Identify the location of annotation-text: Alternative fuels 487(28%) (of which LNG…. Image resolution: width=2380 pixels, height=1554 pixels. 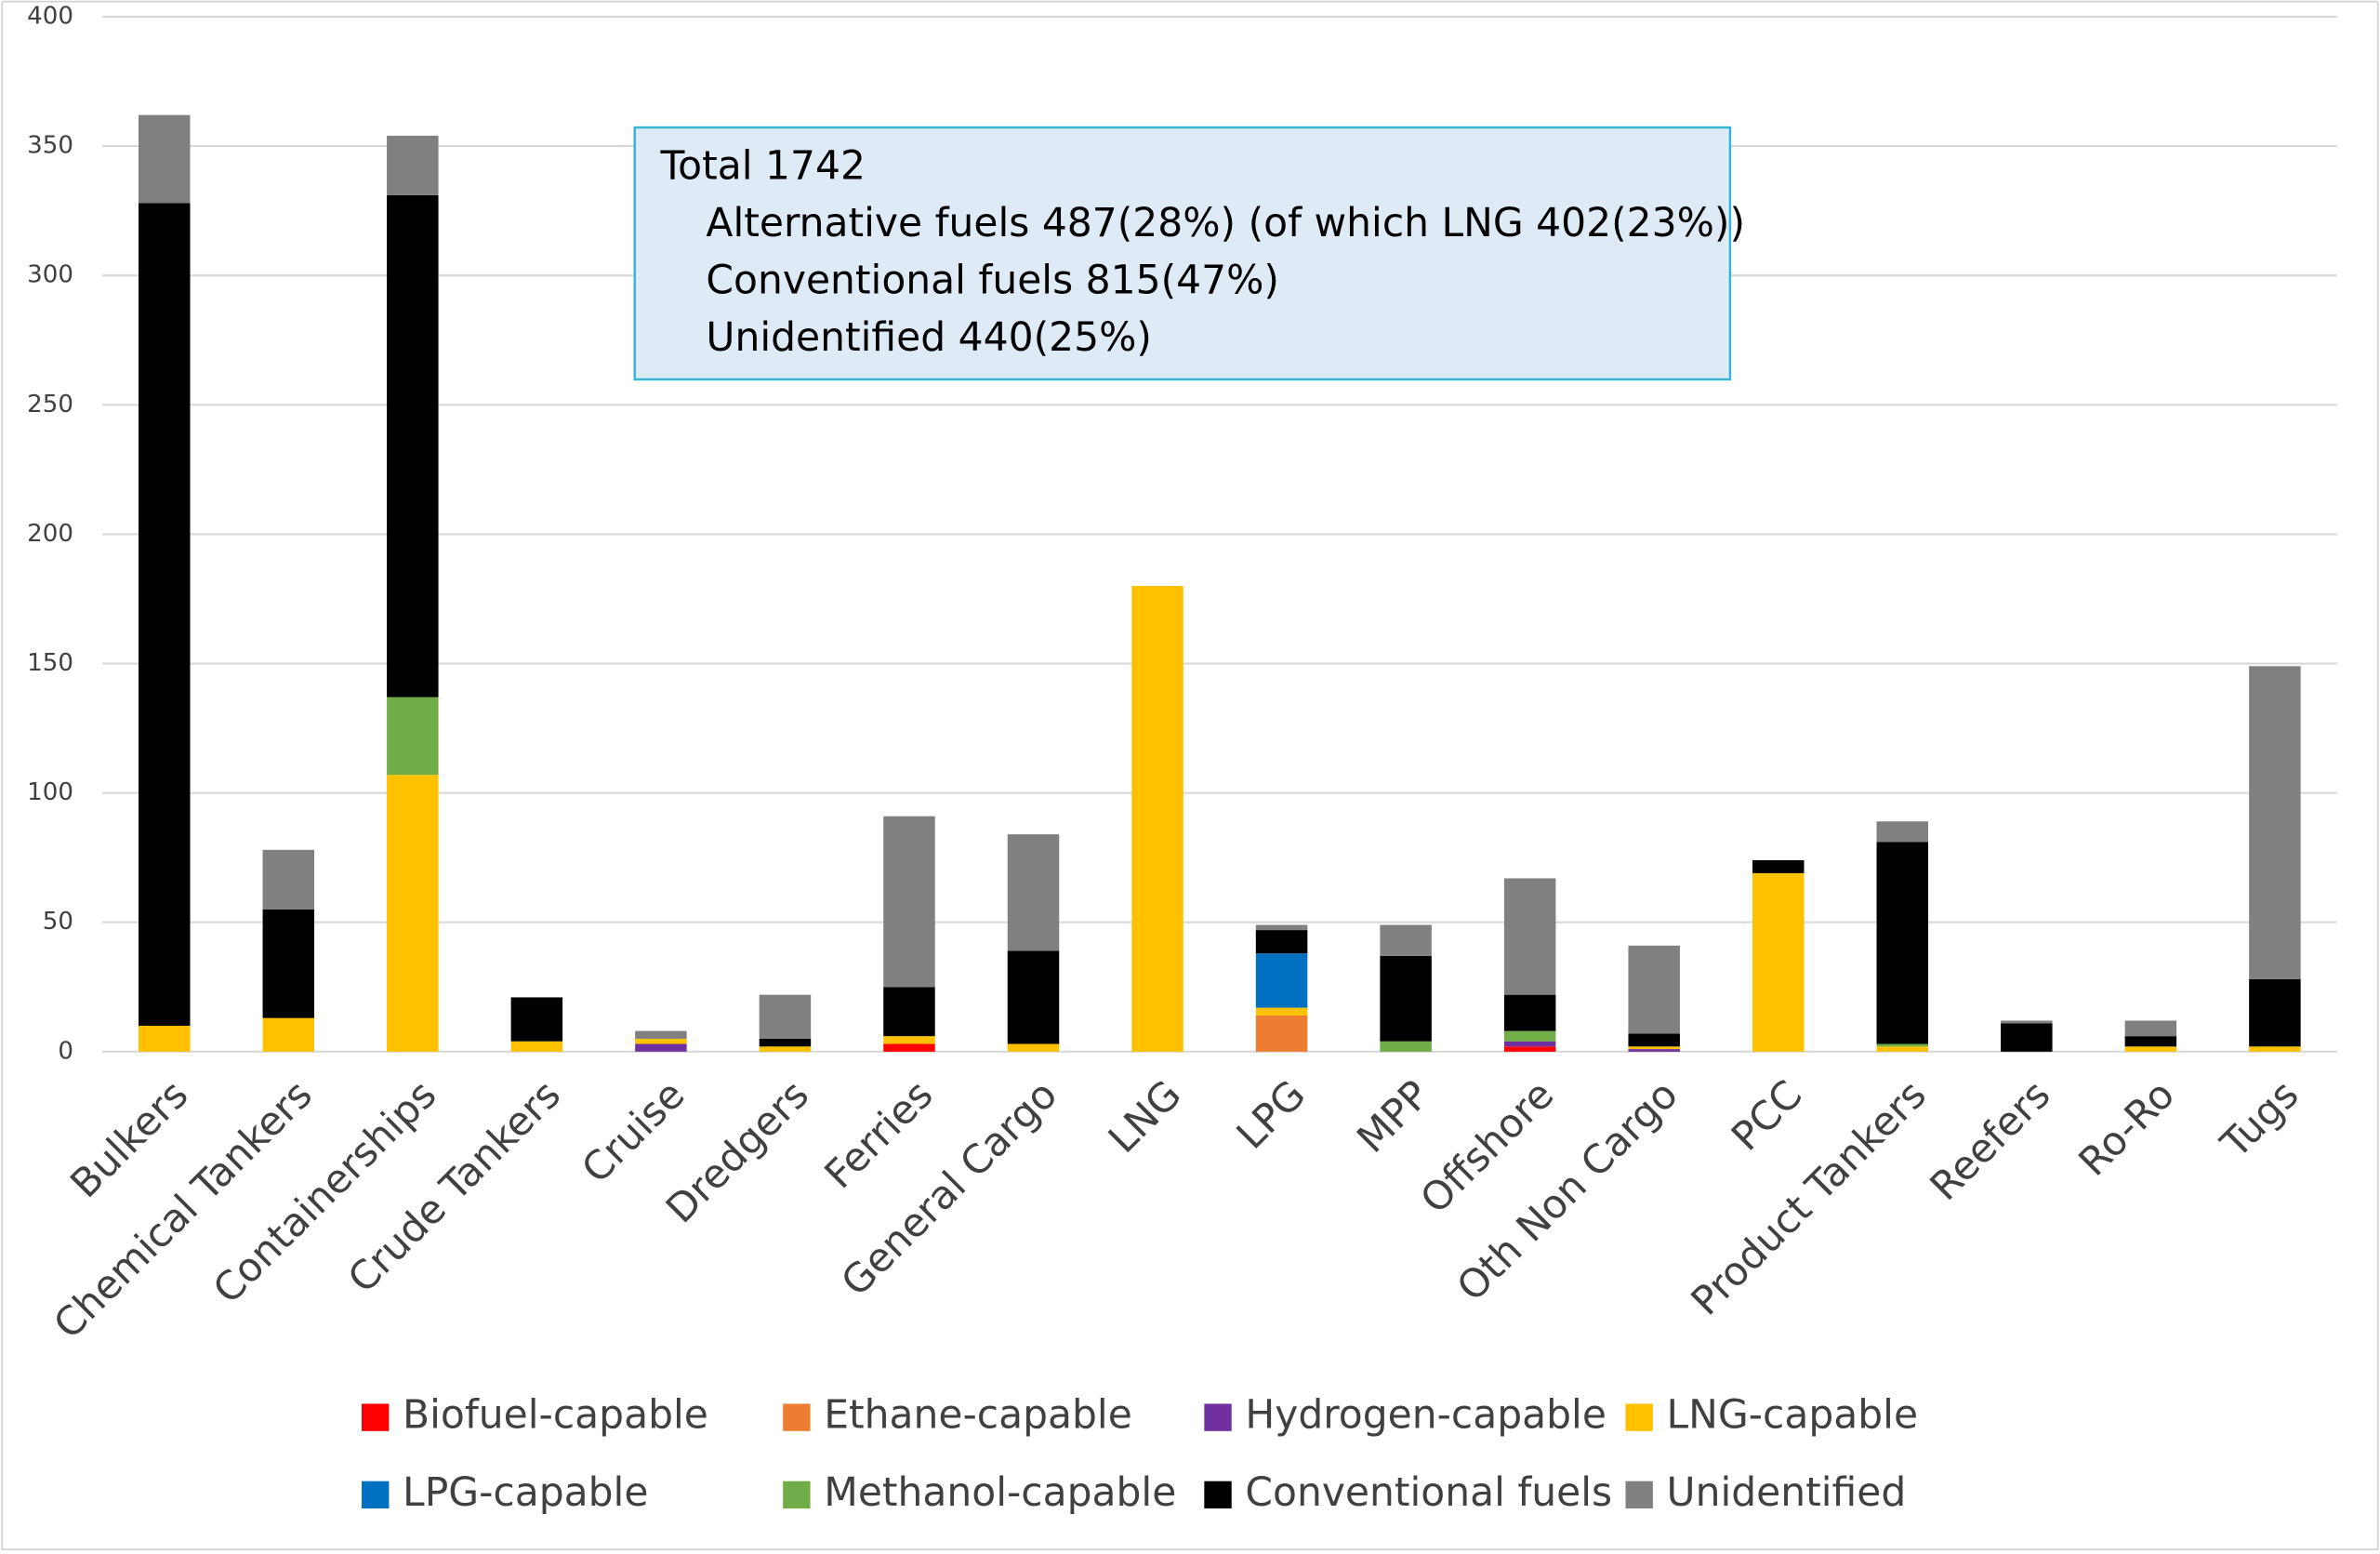
(1225, 223).